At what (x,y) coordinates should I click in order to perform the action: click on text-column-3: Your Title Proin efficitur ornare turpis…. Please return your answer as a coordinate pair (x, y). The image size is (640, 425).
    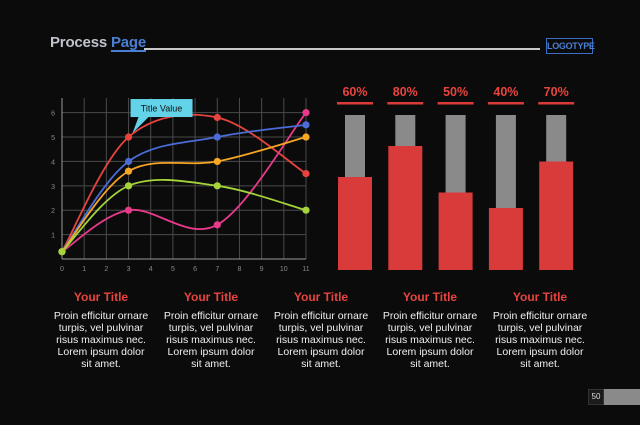
    Looking at the image, I should click on (321, 330).